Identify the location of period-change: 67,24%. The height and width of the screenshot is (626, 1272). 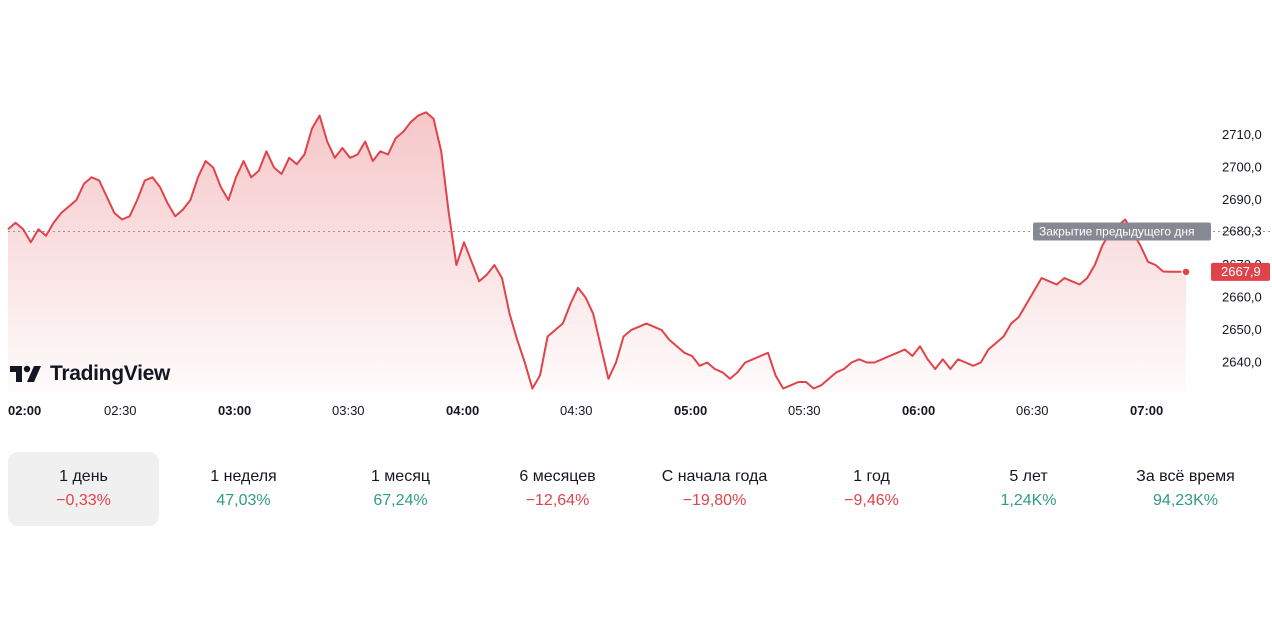
(400, 500).